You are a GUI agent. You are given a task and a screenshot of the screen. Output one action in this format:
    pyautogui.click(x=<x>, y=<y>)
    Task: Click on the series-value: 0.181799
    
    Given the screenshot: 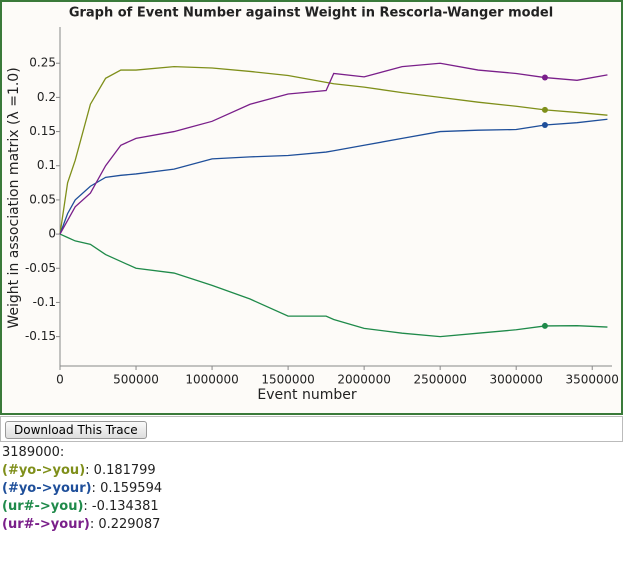 What is the action you would take?
    pyautogui.click(x=124, y=470)
    